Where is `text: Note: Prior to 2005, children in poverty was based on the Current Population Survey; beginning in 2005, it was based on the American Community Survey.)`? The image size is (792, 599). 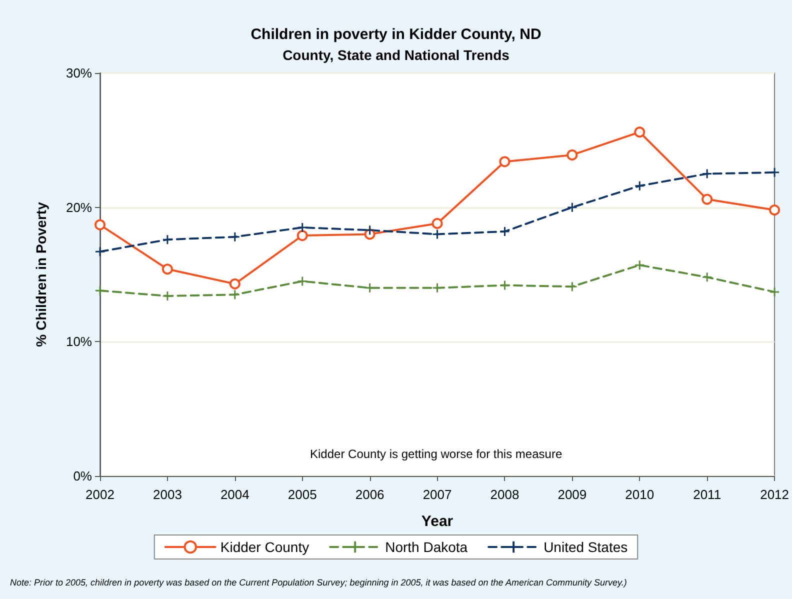 text: Note: Prior to 2005, children in poverty was based on the Current Population Survey; beginning in 2005, it was based on the American Community Survey.) is located at coordinates (318, 583).